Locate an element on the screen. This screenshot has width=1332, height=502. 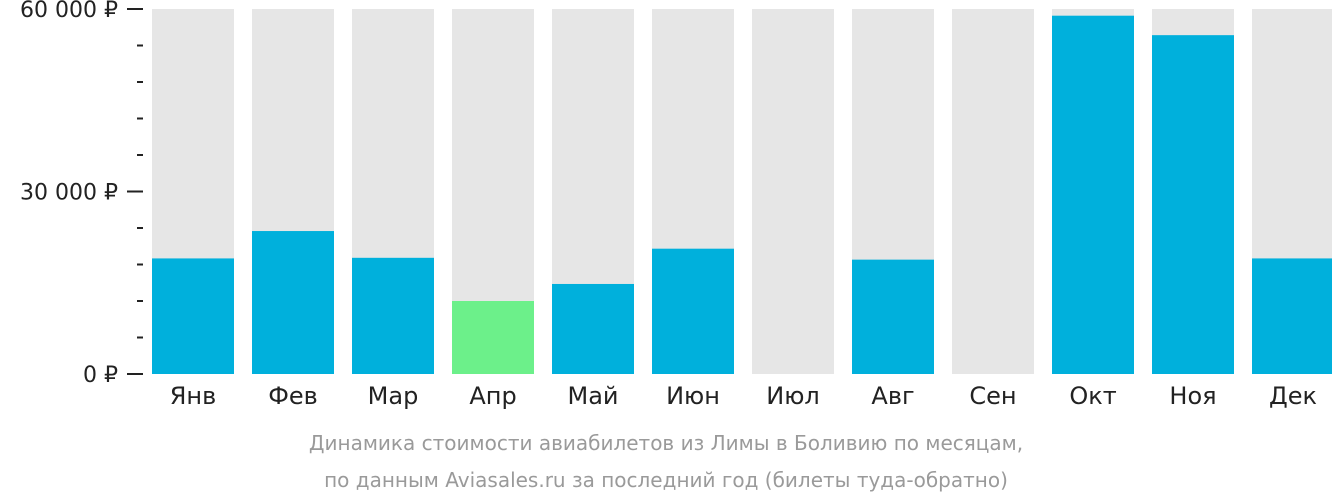
x-tick-label-6: Июн is located at coordinates (693, 396).